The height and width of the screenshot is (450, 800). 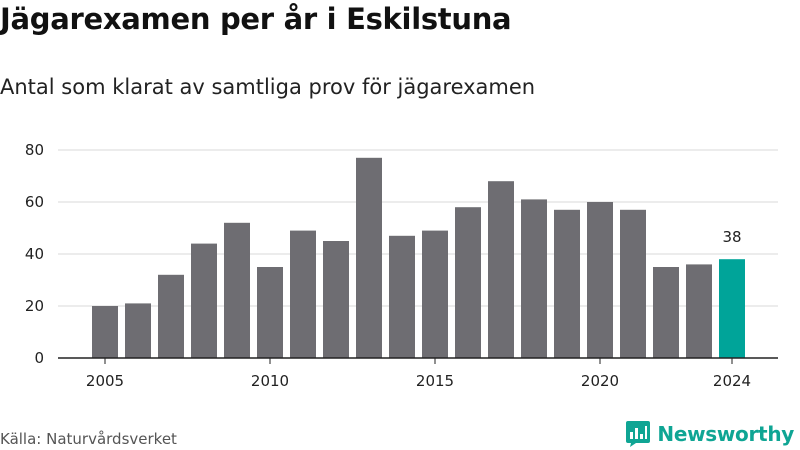 What do you see at coordinates (34, 202) in the screenshot?
I see `y-tick-label: 60` at bounding box center [34, 202].